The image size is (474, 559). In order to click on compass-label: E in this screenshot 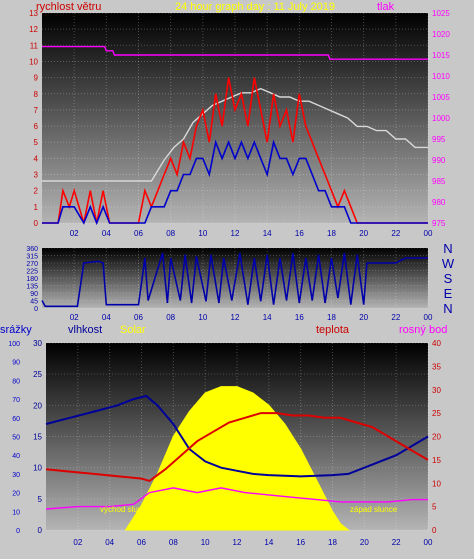, I will do `click(448, 293)`.